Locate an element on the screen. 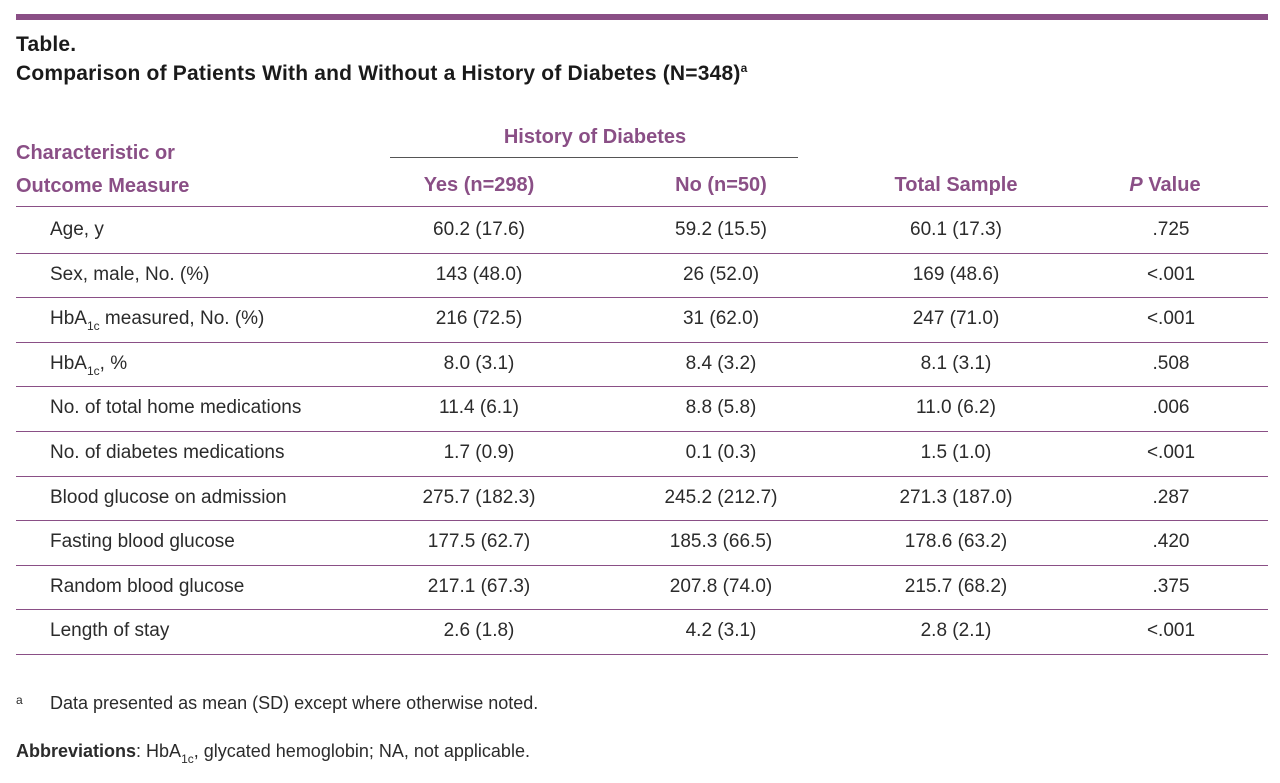 The image size is (1280, 783). cell-total: 271.3 (187.0) is located at coordinates (956, 497).